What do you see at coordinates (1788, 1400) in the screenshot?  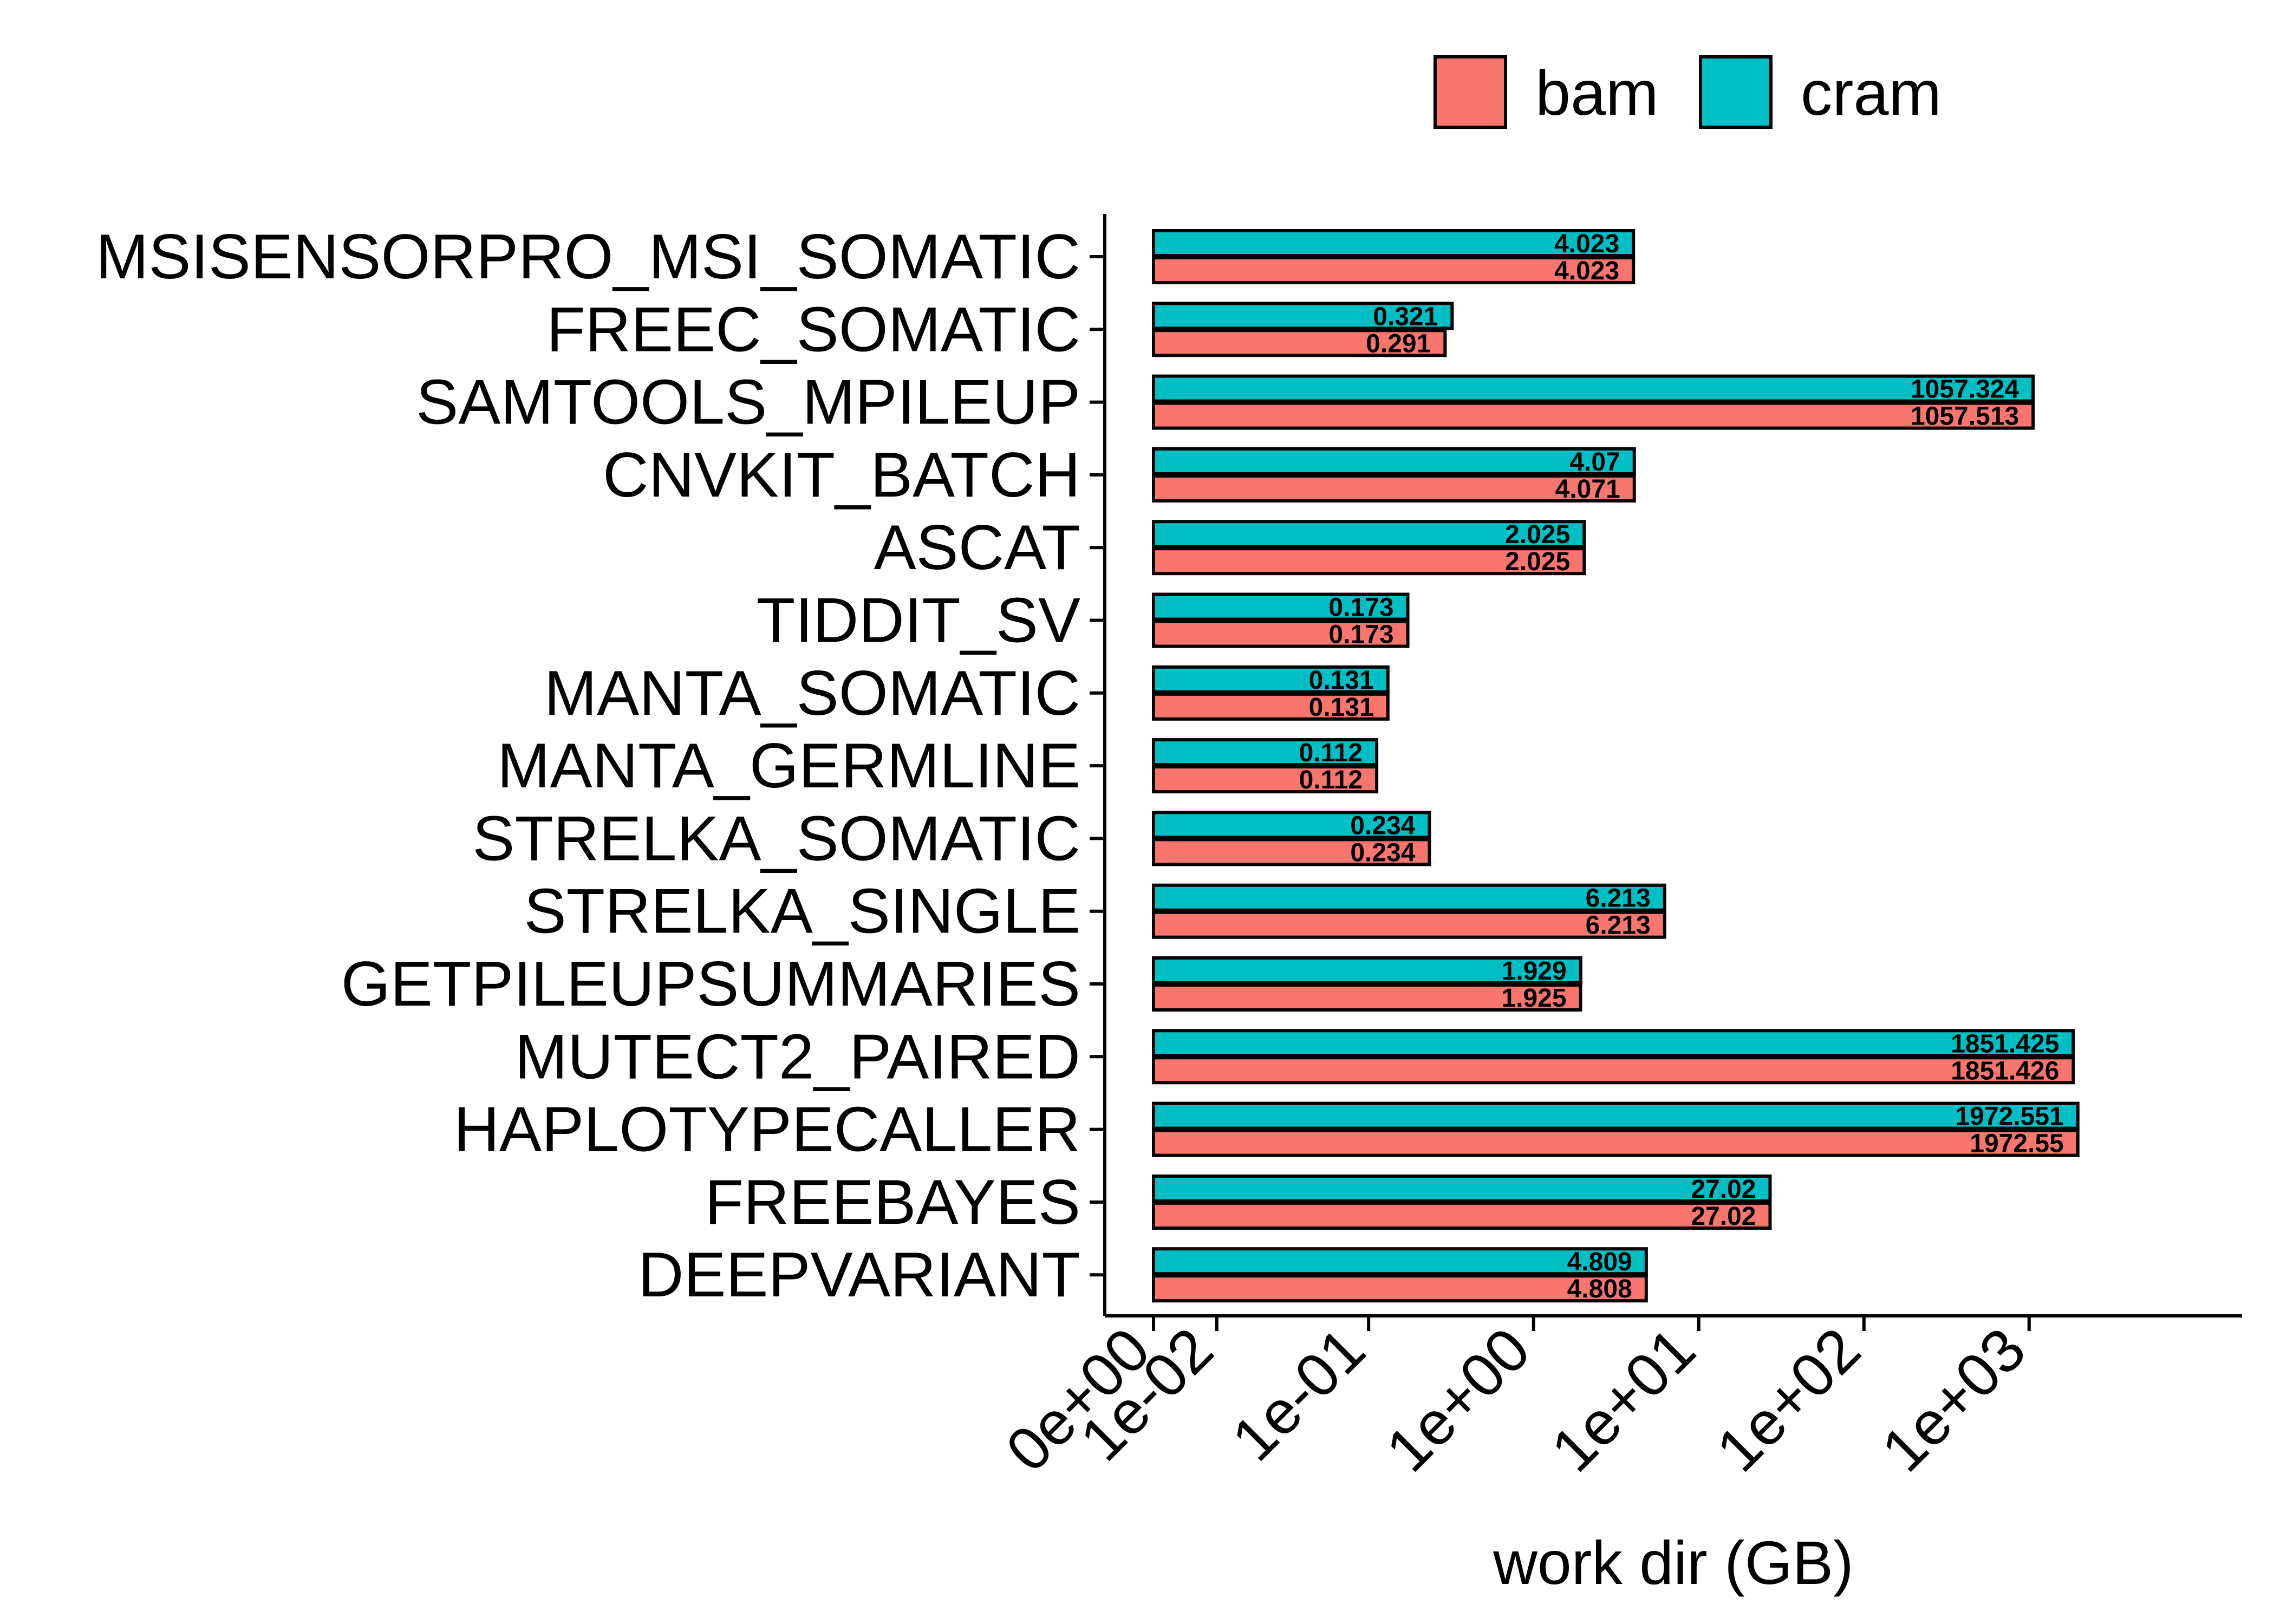 I see `x-tick-label: 1e+02` at bounding box center [1788, 1400].